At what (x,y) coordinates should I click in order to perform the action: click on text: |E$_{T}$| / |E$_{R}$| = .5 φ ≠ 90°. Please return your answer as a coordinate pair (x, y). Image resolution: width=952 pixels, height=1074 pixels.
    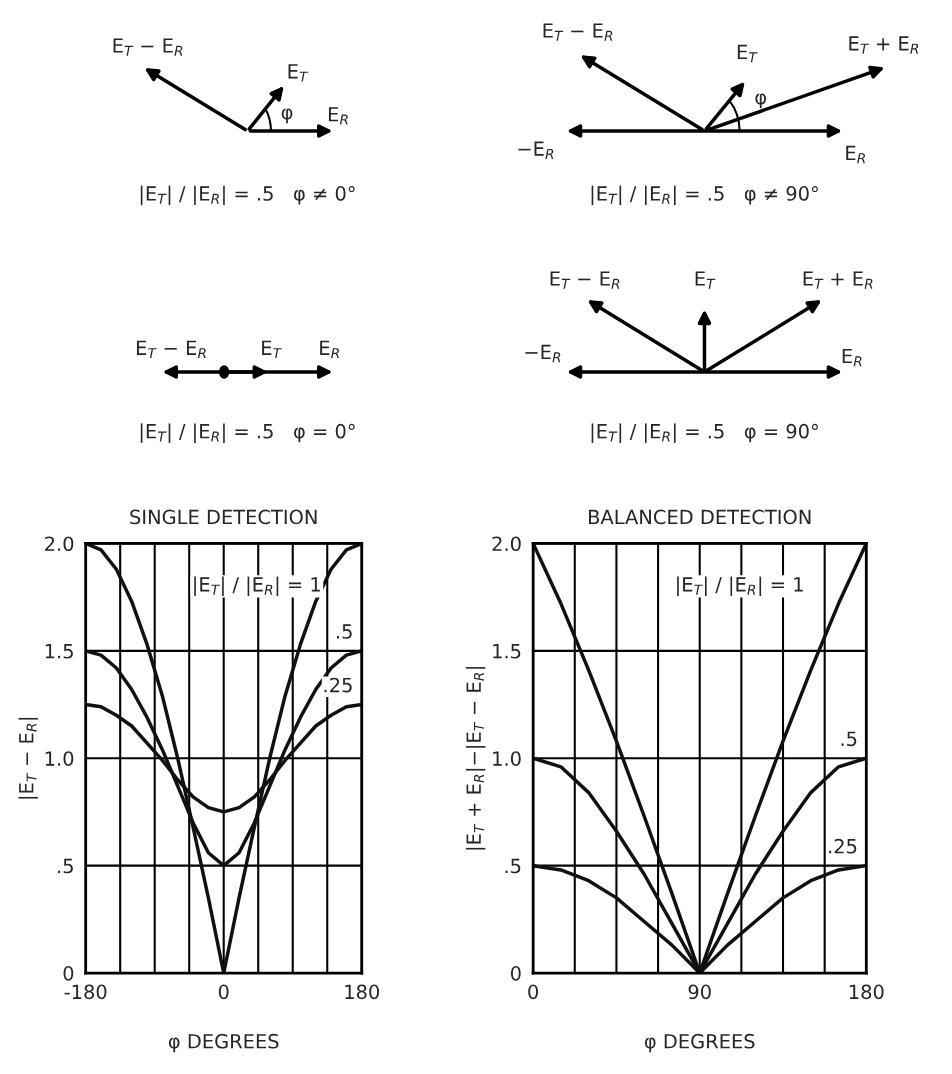
    Looking at the image, I should click on (704, 195).